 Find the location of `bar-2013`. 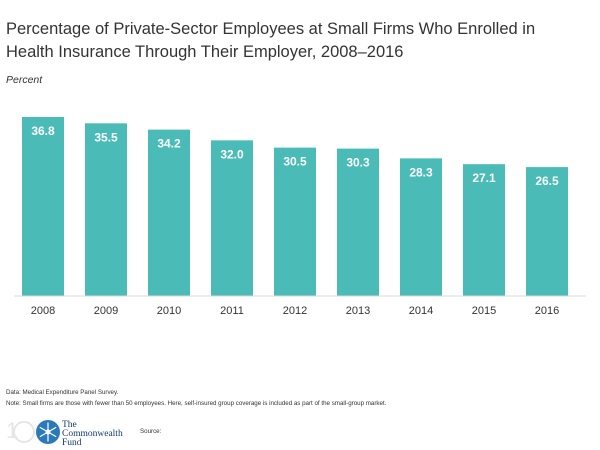

bar-2013 is located at coordinates (358, 222).